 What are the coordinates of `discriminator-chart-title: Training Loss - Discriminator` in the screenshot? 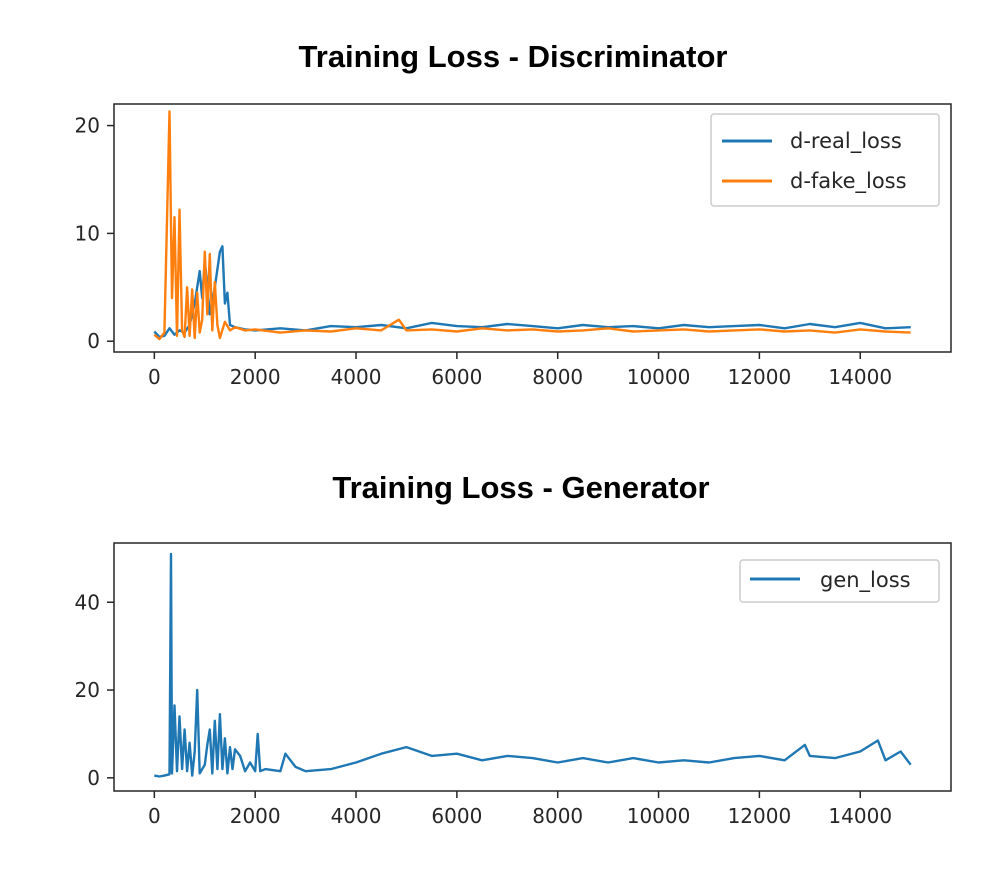 It's located at (513, 56).